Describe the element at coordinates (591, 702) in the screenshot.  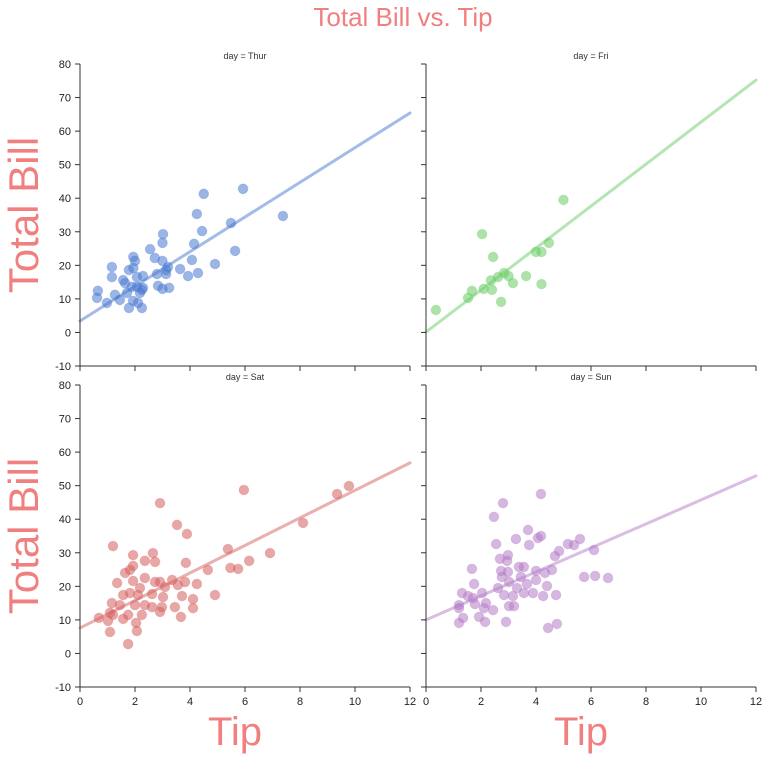
I see `x-tick-label: 6` at that location.